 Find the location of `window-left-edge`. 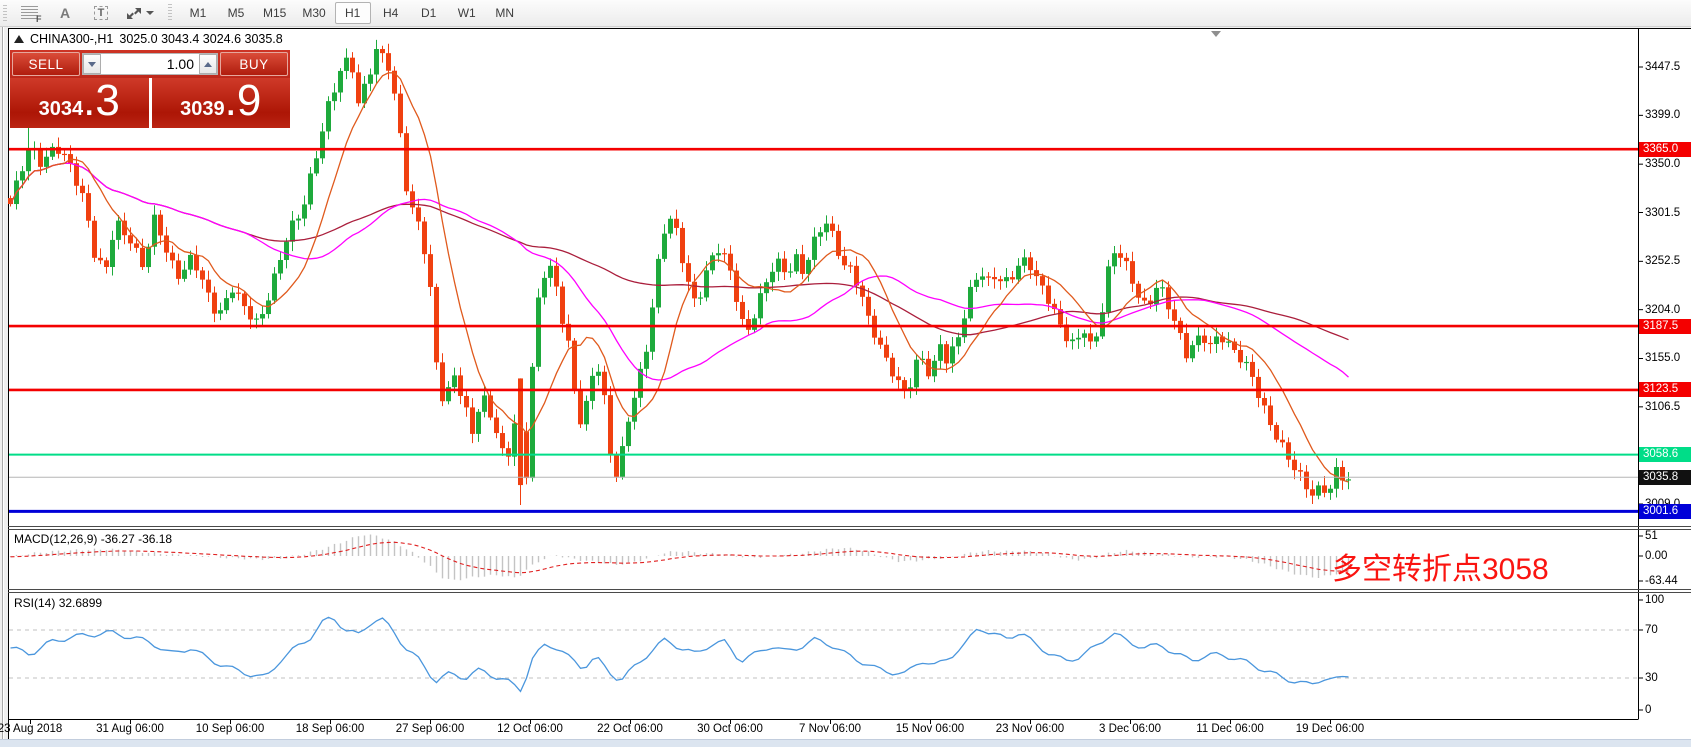

window-left-edge is located at coordinates (4, 386).